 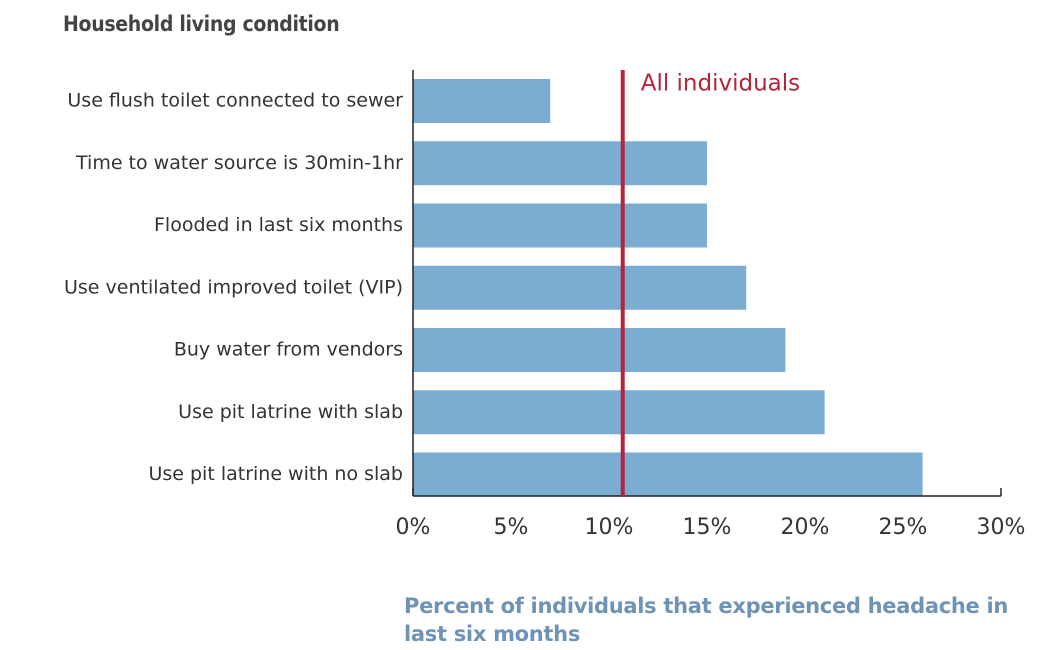 I want to click on y-tick-label: Use ventilated improved toilet (VIP), so click(x=233, y=287).